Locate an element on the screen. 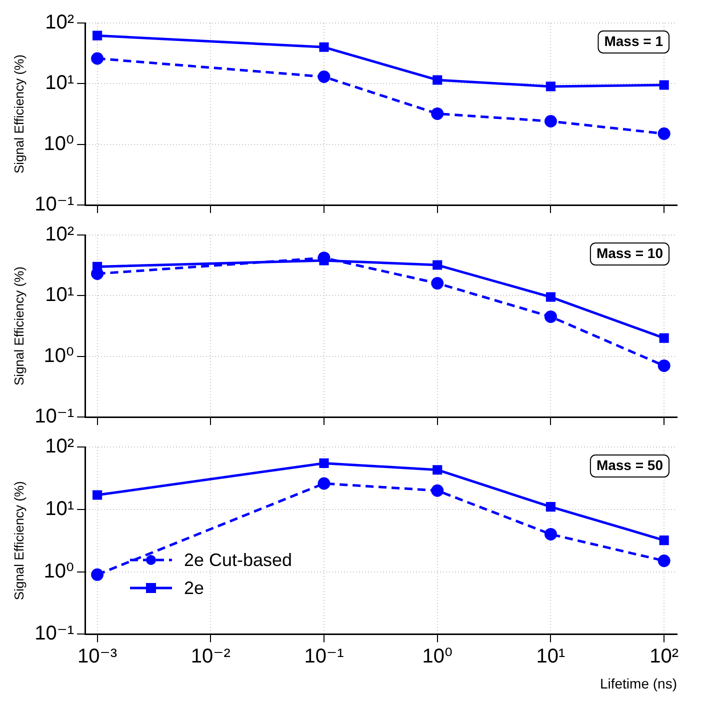 The width and height of the screenshot is (705, 705). x-tick-label: 10⁻¹ is located at coordinates (324, 657).